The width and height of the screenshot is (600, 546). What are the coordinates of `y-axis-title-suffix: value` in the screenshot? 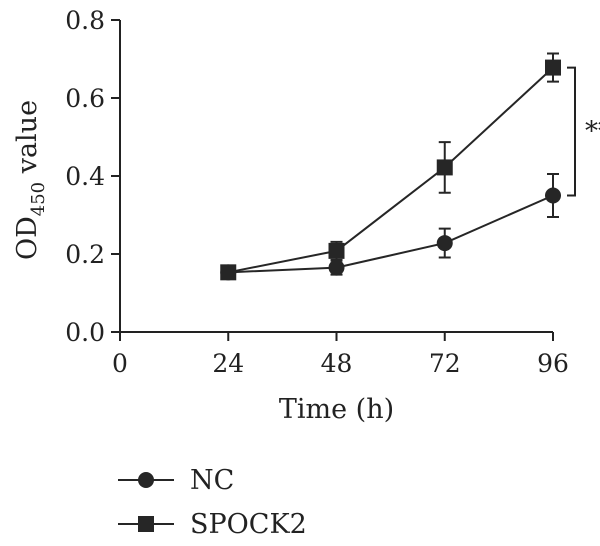 It's located at (27, 141).